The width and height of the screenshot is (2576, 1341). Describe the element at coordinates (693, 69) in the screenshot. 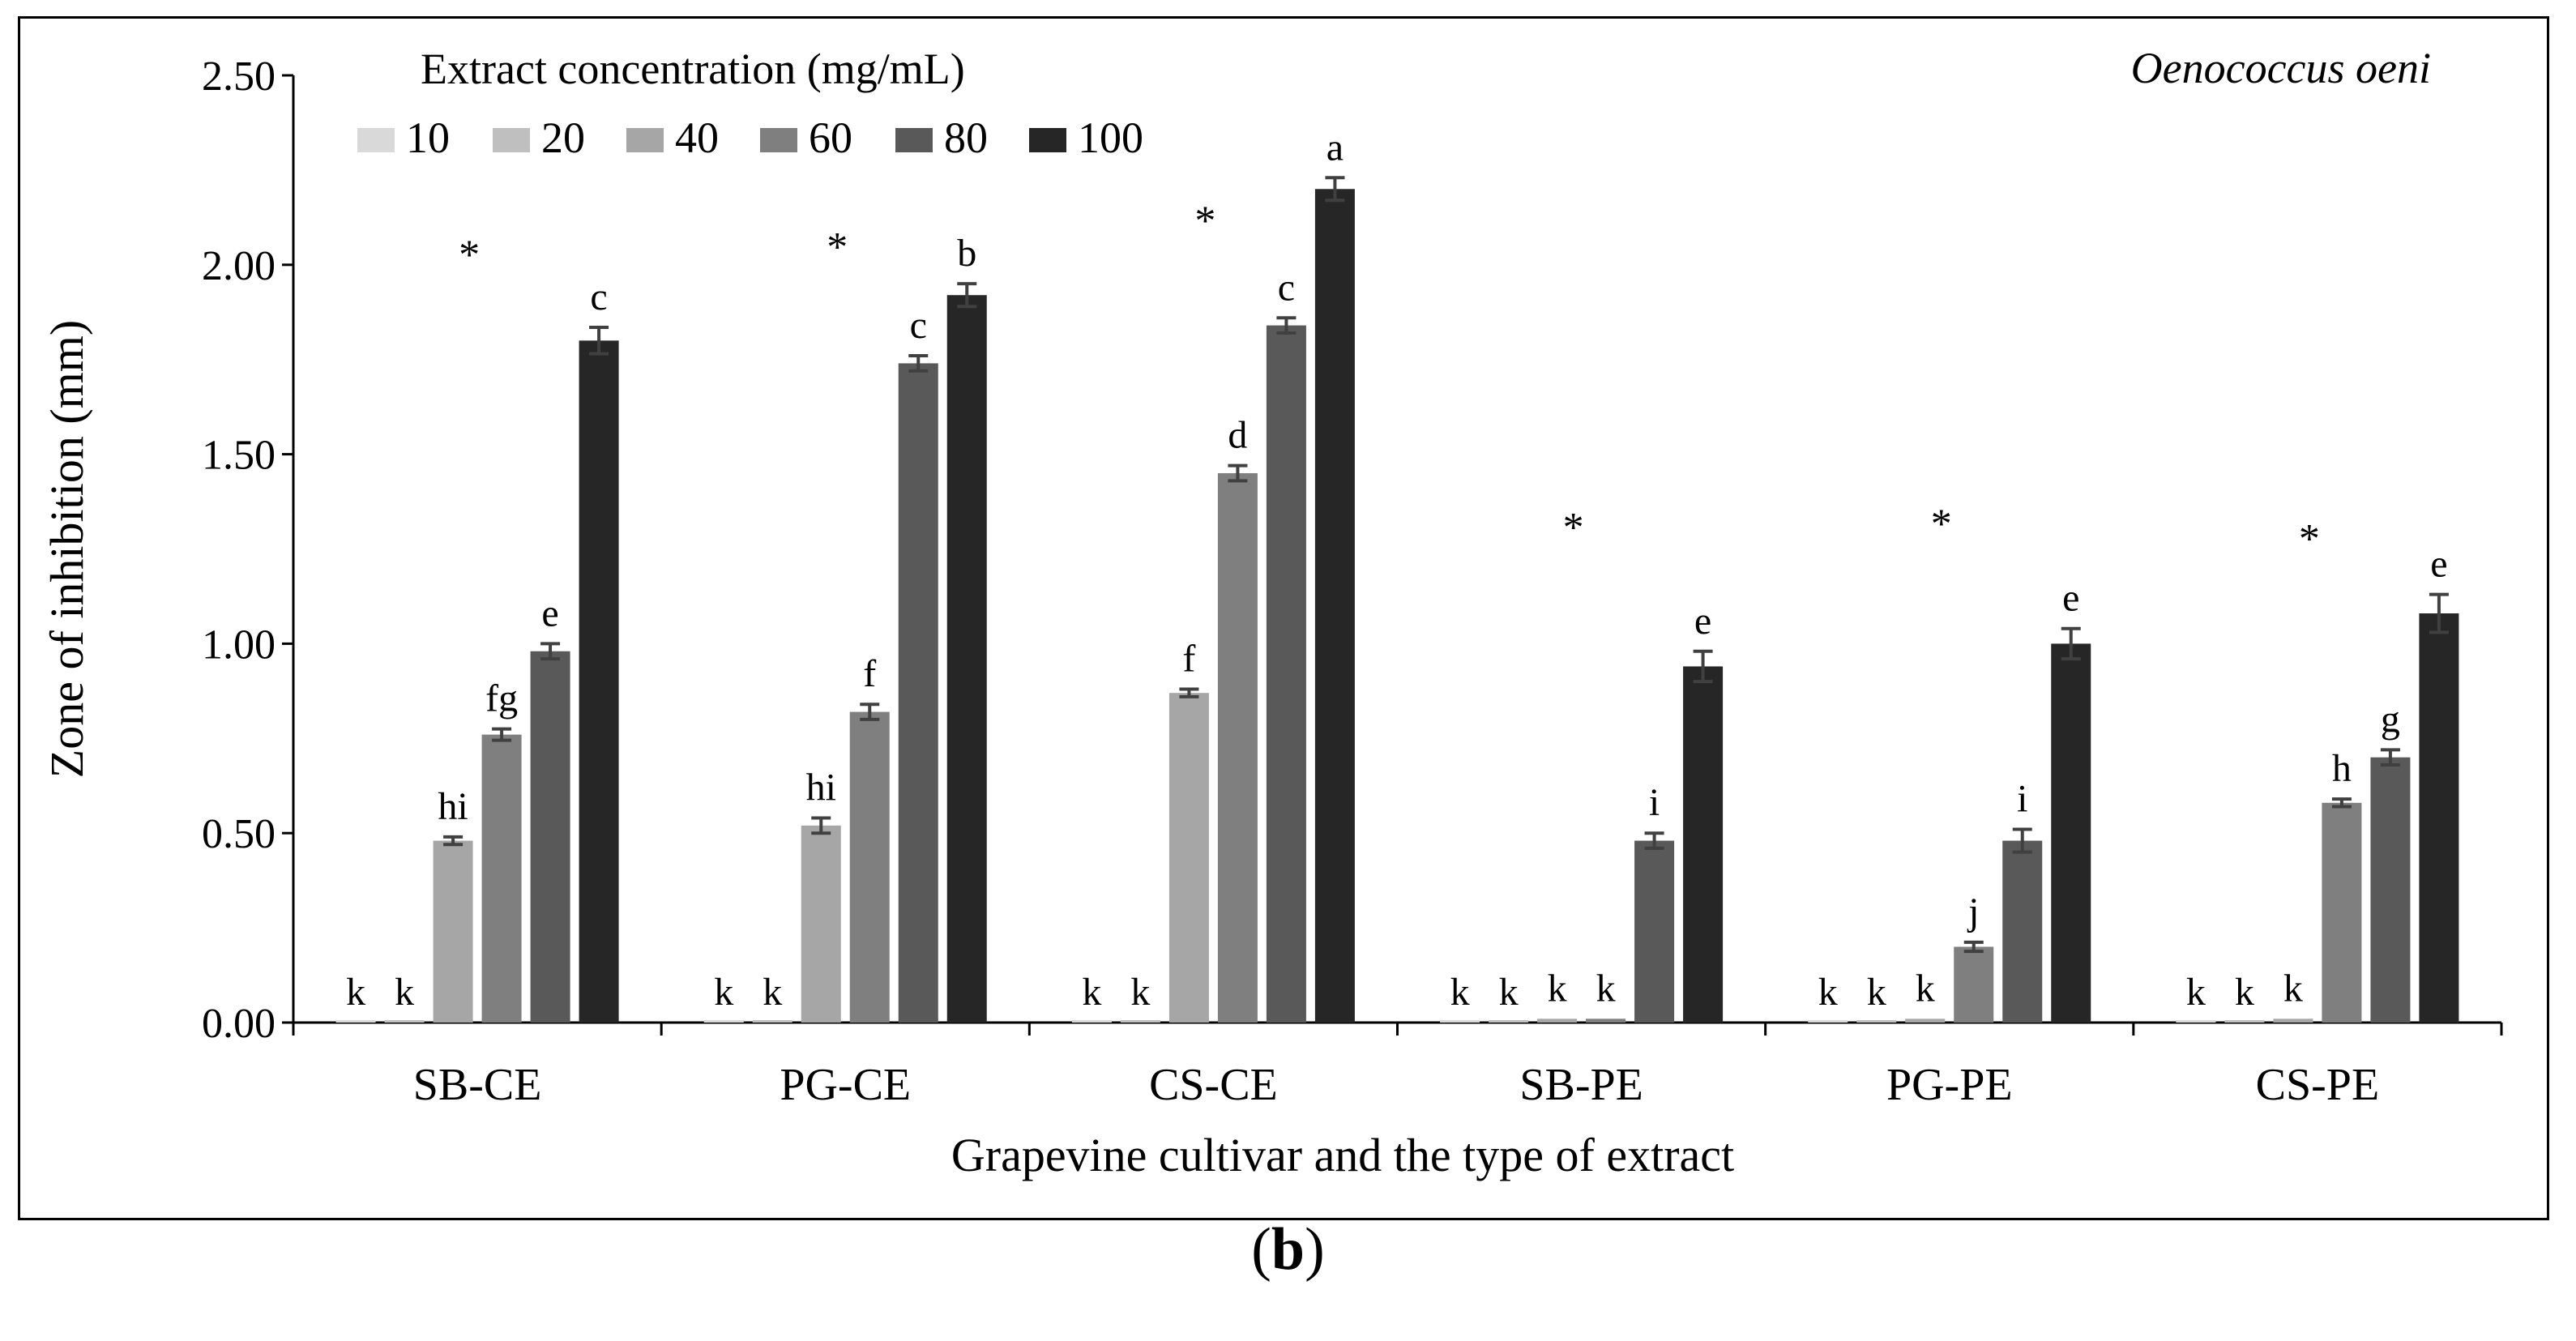

I see `legend-title: Extract concentration (mg/mL)` at that location.